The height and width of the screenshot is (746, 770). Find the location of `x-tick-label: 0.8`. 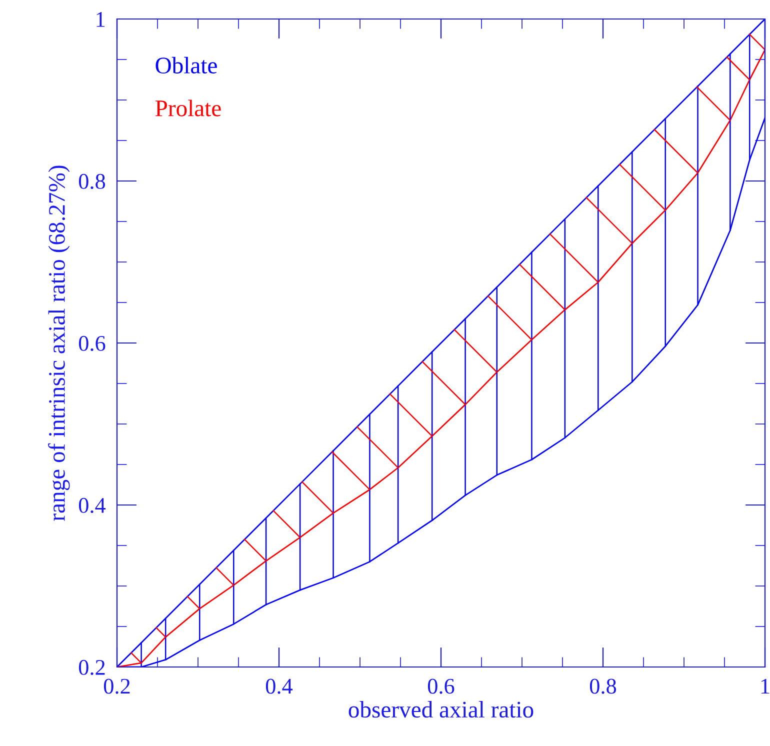

x-tick-label: 0.8 is located at coordinates (603, 686).